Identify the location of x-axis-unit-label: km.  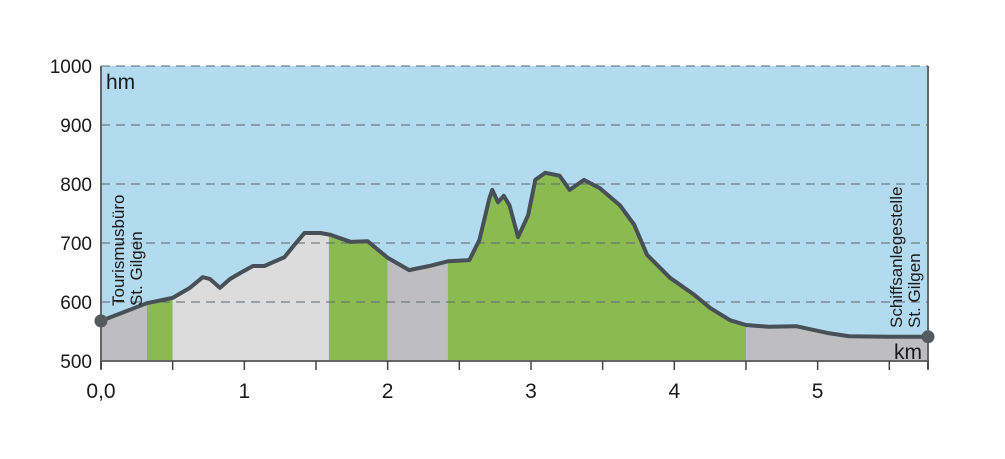
(908, 352).